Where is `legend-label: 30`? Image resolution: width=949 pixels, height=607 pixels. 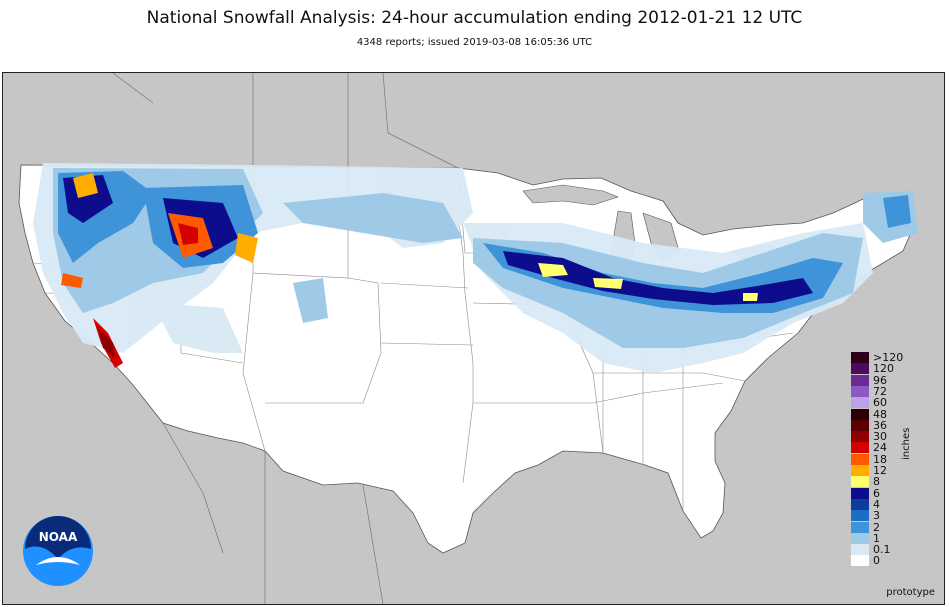 legend-label: 30 is located at coordinates (880, 437).